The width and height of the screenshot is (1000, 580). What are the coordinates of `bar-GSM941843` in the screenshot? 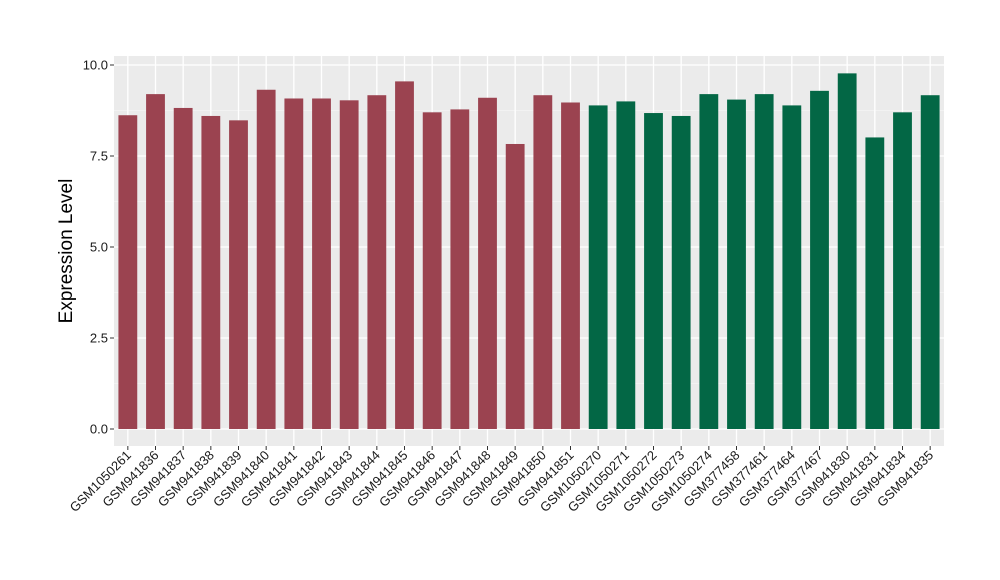 It's located at (349, 265).